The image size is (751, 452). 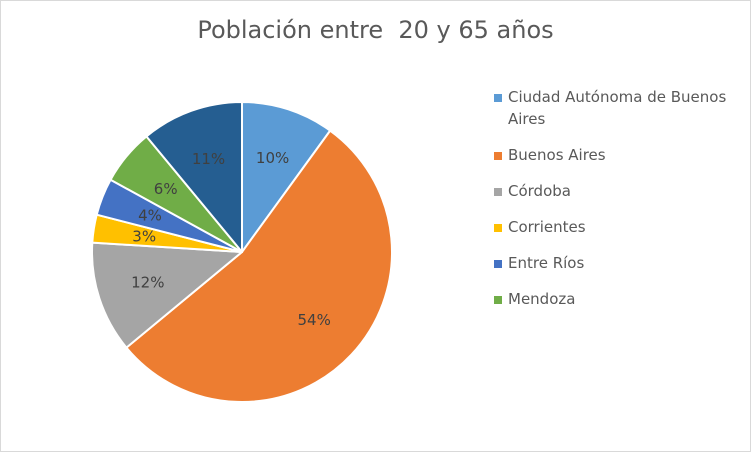 I want to click on pie-data-label: 3%, so click(x=144, y=237).